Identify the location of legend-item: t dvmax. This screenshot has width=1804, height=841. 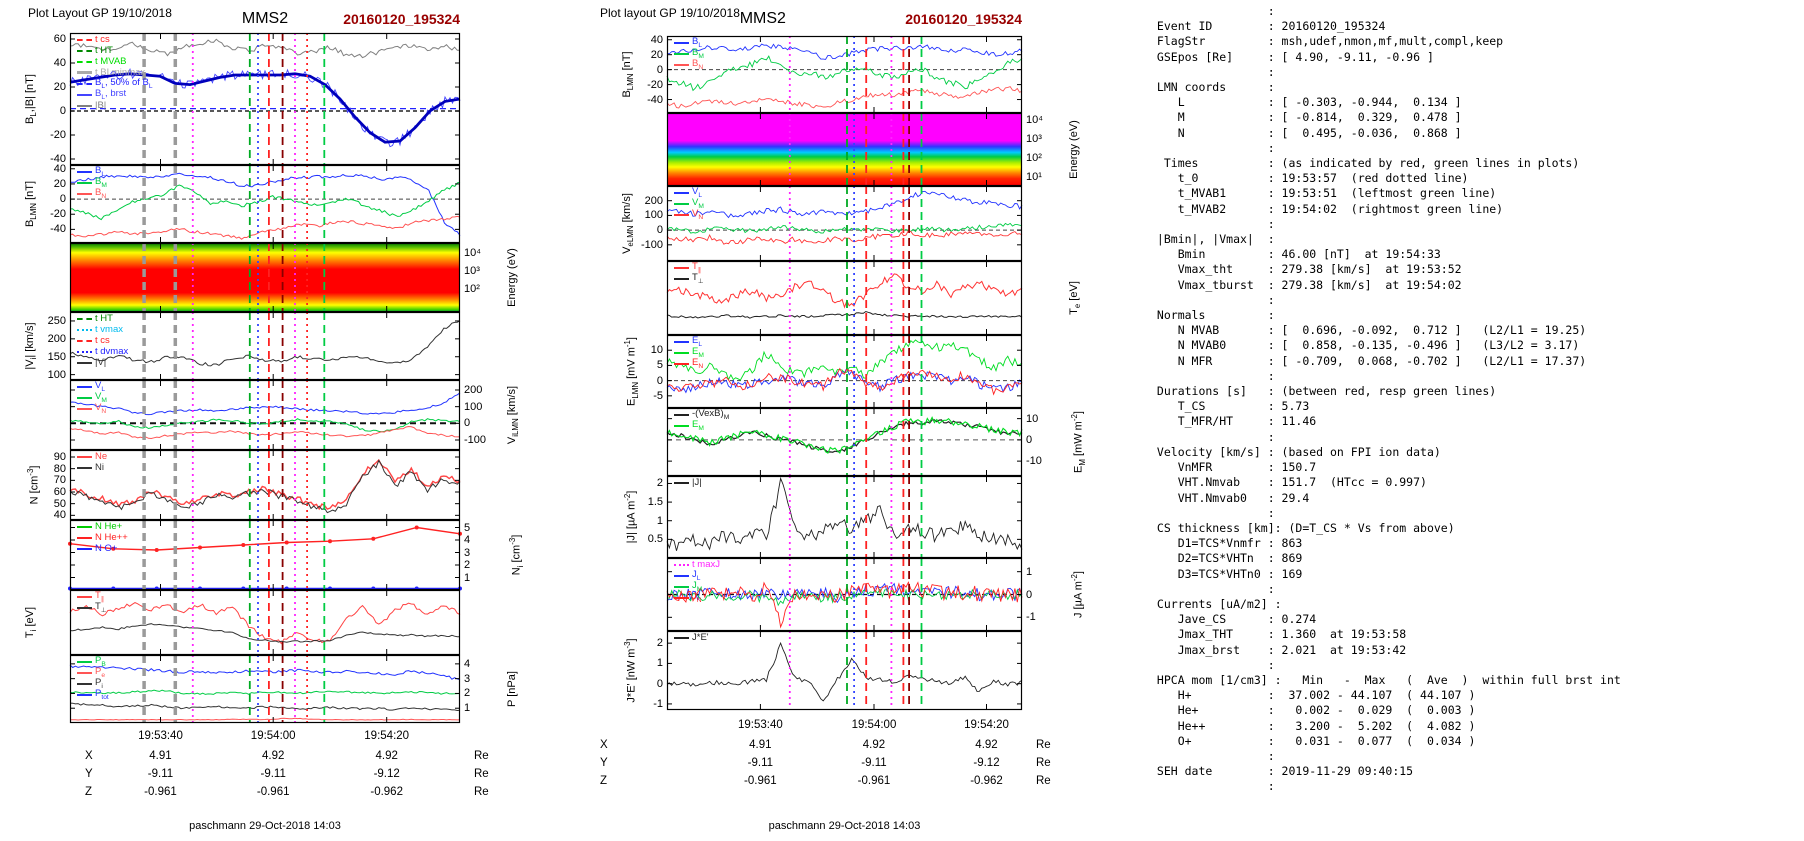
(102, 351).